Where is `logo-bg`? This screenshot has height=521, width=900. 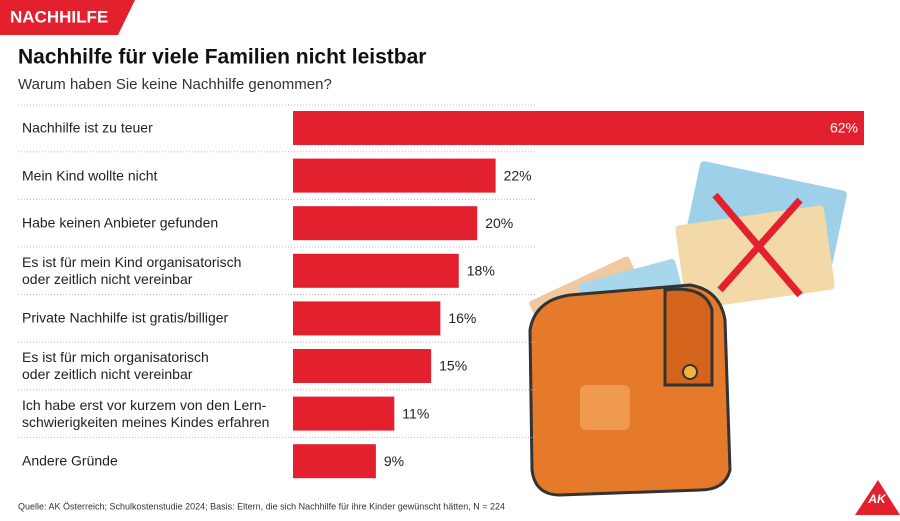
logo-bg is located at coordinates (877, 497).